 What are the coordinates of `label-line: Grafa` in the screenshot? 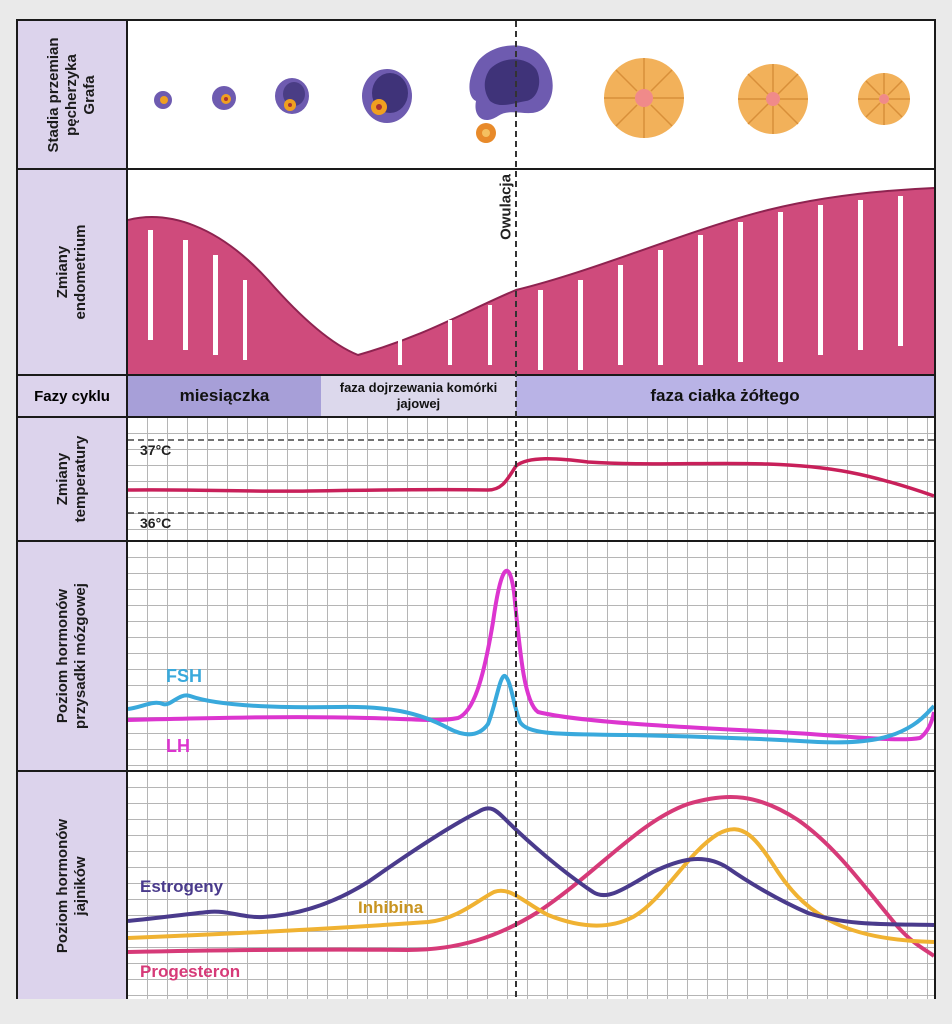 It's located at (89, 94).